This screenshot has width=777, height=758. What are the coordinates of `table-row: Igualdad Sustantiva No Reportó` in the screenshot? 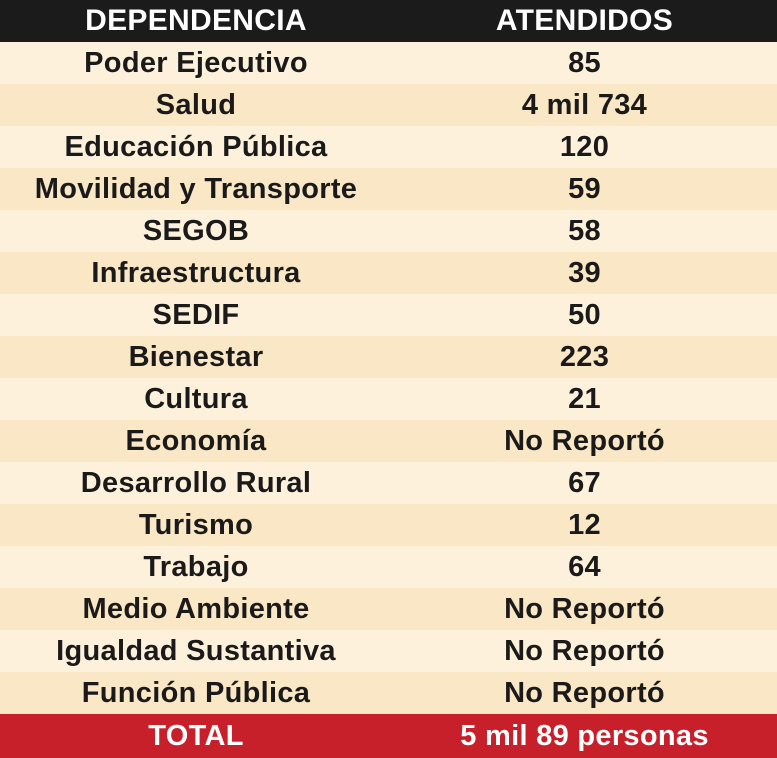 It's located at (388, 651).